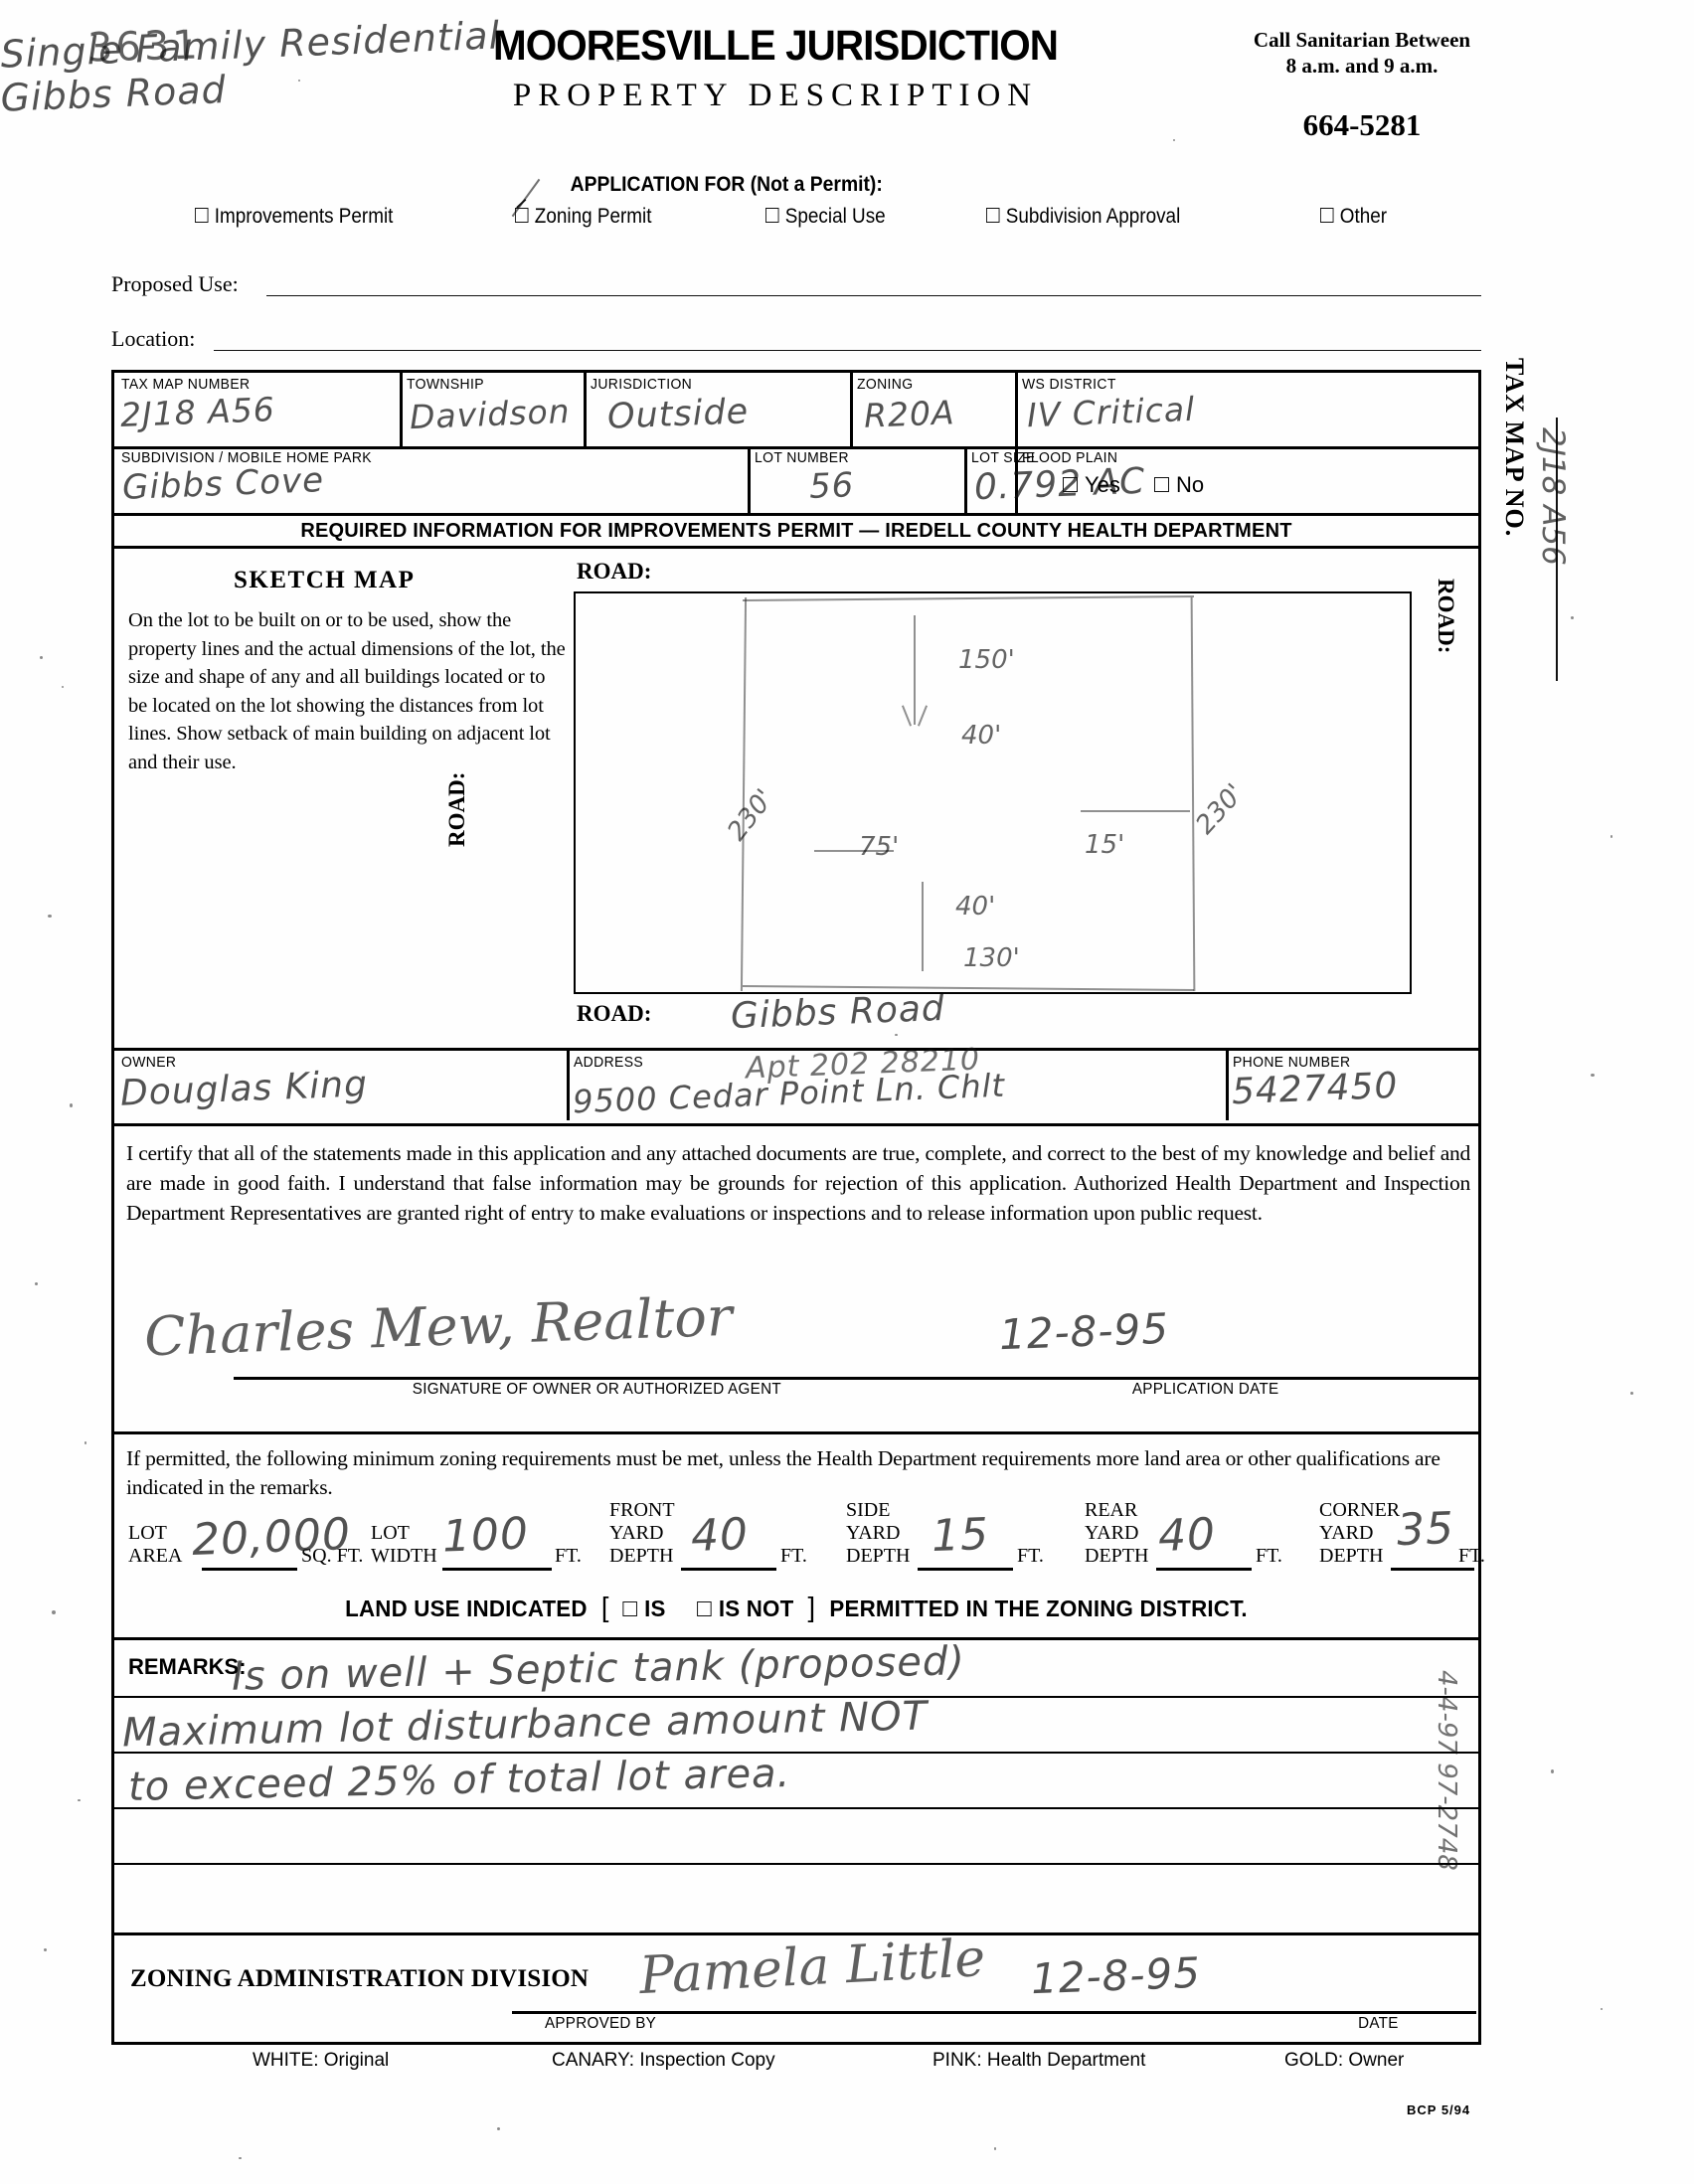 This screenshot has height=2184, width=1694. Describe the element at coordinates (614, 571) in the screenshot. I see `road-top-label: ROAD:` at that location.